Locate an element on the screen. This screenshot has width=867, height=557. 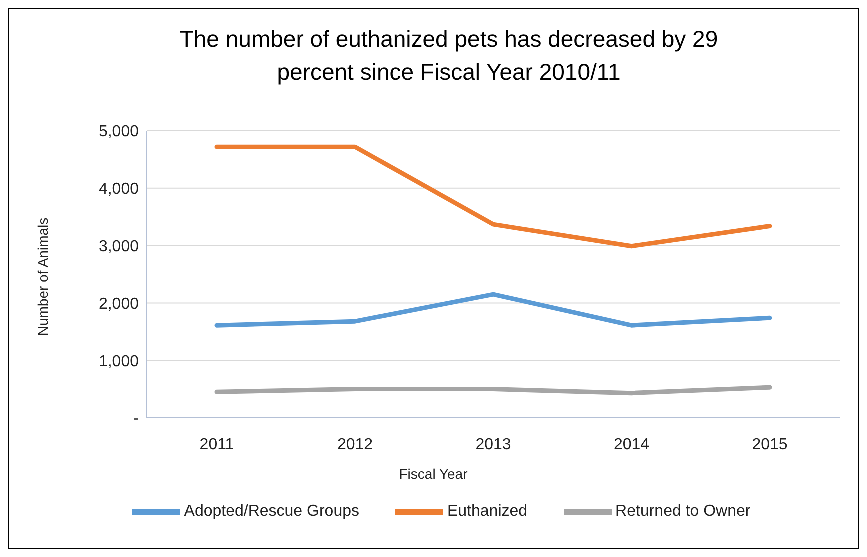
x-tick-label: 2014 is located at coordinates (632, 445).